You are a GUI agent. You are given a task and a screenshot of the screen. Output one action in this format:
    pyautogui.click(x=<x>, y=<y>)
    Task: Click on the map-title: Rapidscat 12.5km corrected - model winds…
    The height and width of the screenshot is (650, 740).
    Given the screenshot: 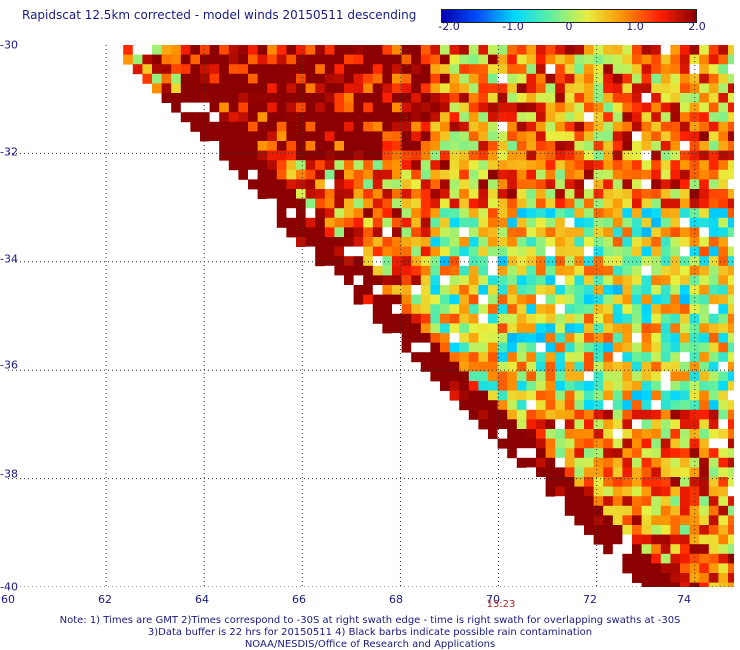 What is the action you would take?
    pyautogui.click(x=219, y=15)
    